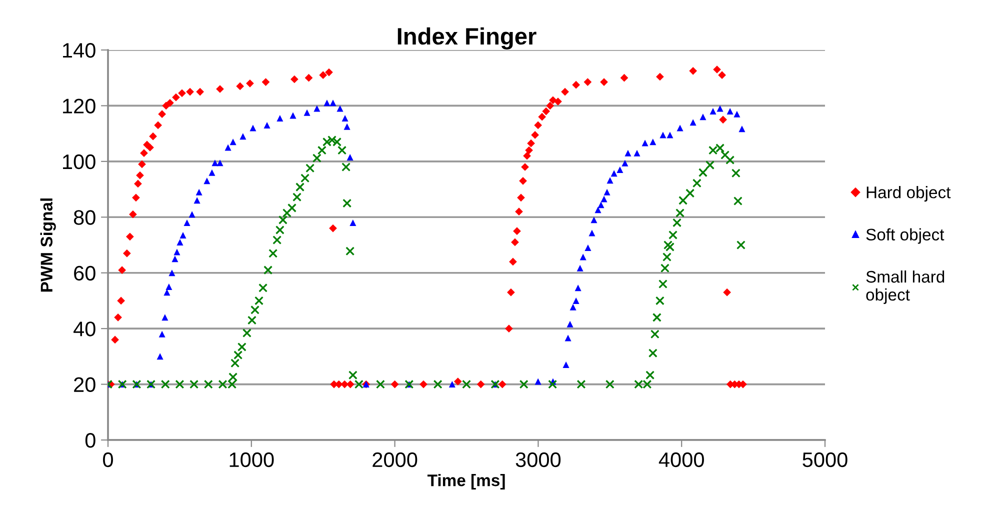 The height and width of the screenshot is (518, 994). Describe the element at coordinates (85, 384) in the screenshot. I see `y-tick-label: 20` at that location.